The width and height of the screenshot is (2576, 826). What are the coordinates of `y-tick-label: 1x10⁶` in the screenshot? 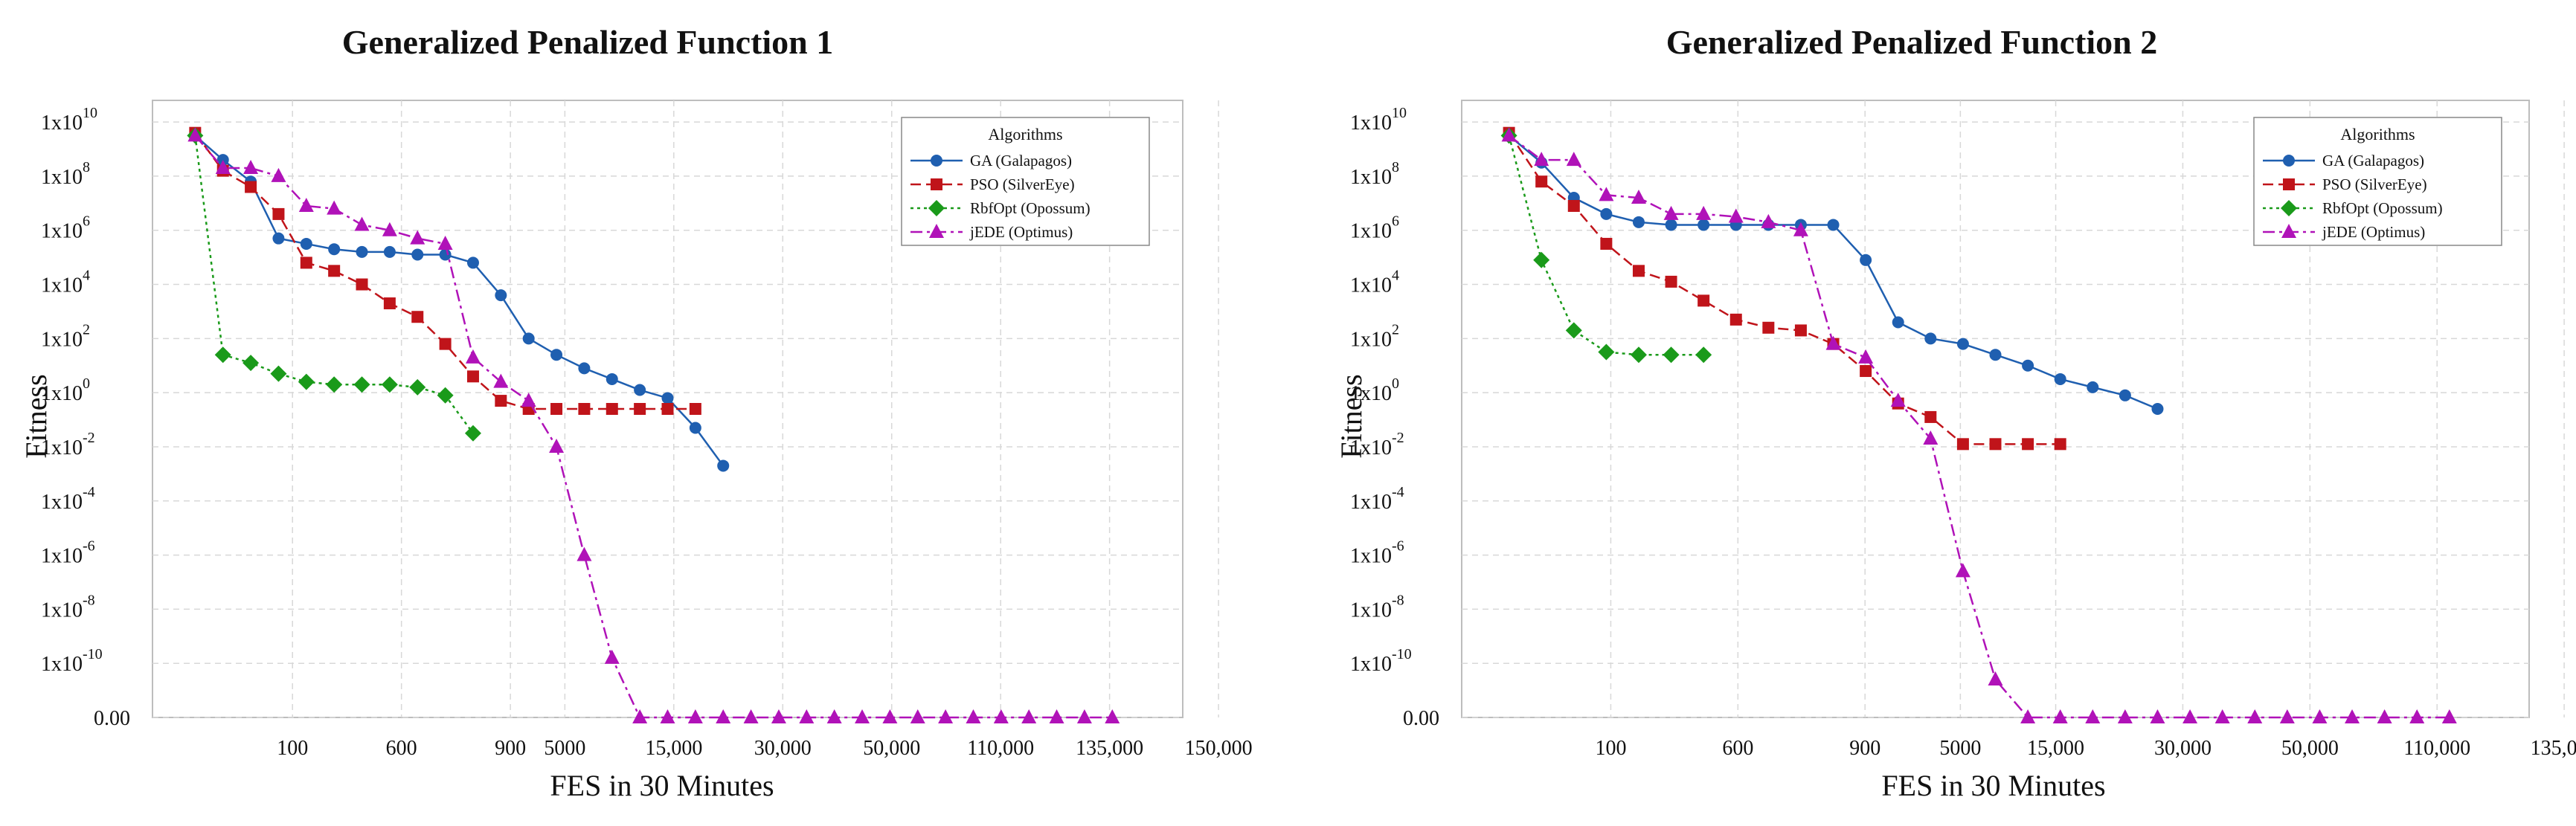 It's located at (1374, 228).